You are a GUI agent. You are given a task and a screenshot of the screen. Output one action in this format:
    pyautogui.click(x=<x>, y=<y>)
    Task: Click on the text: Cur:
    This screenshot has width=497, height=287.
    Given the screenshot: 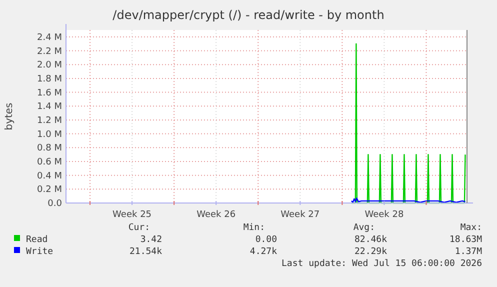 What is the action you would take?
    pyautogui.click(x=139, y=228)
    